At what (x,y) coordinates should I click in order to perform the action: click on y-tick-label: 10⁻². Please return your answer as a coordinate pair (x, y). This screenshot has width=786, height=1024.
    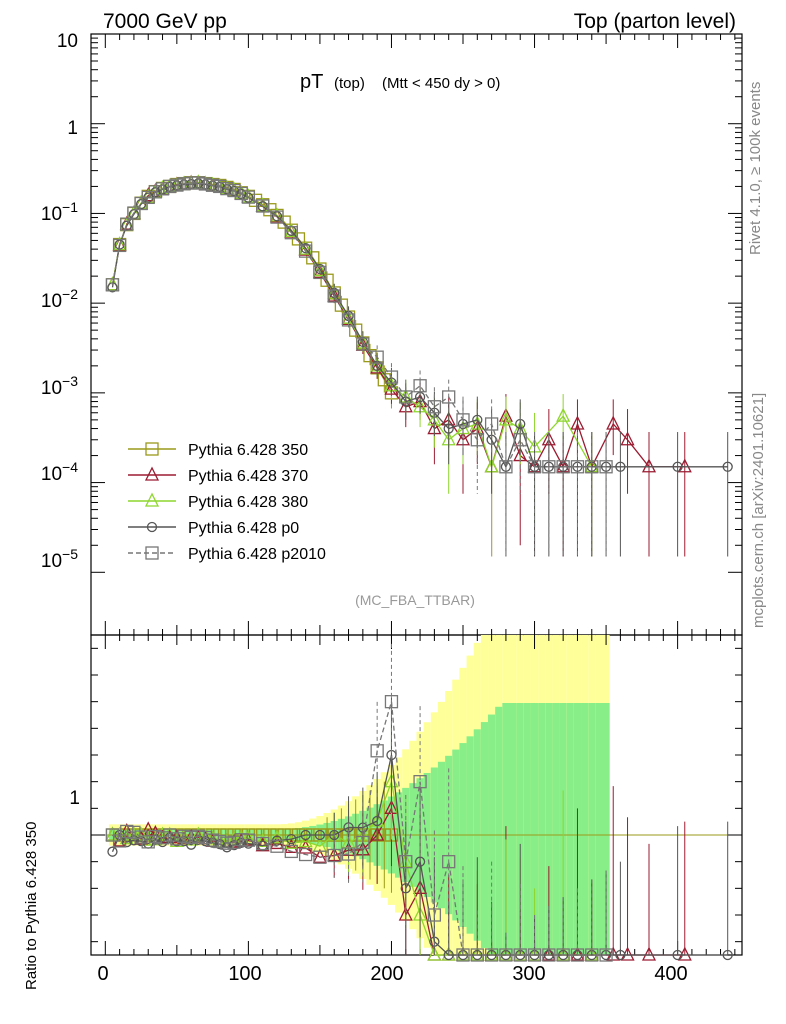
    Looking at the image, I should click on (59, 299).